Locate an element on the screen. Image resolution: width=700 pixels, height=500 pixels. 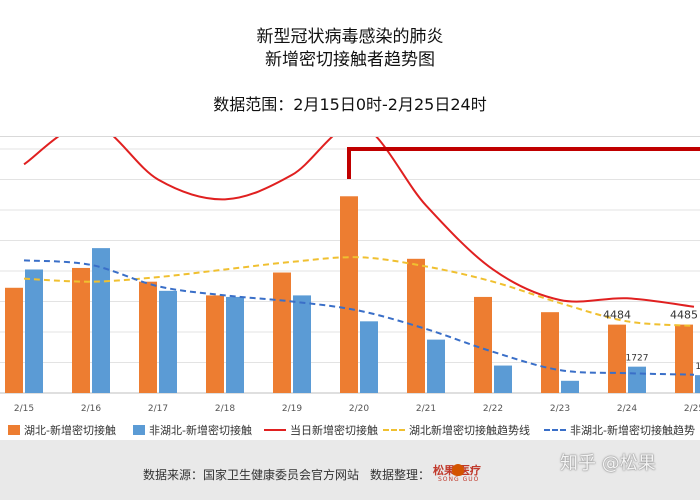
x-tick-label: 2/25 is located at coordinates (692, 409).